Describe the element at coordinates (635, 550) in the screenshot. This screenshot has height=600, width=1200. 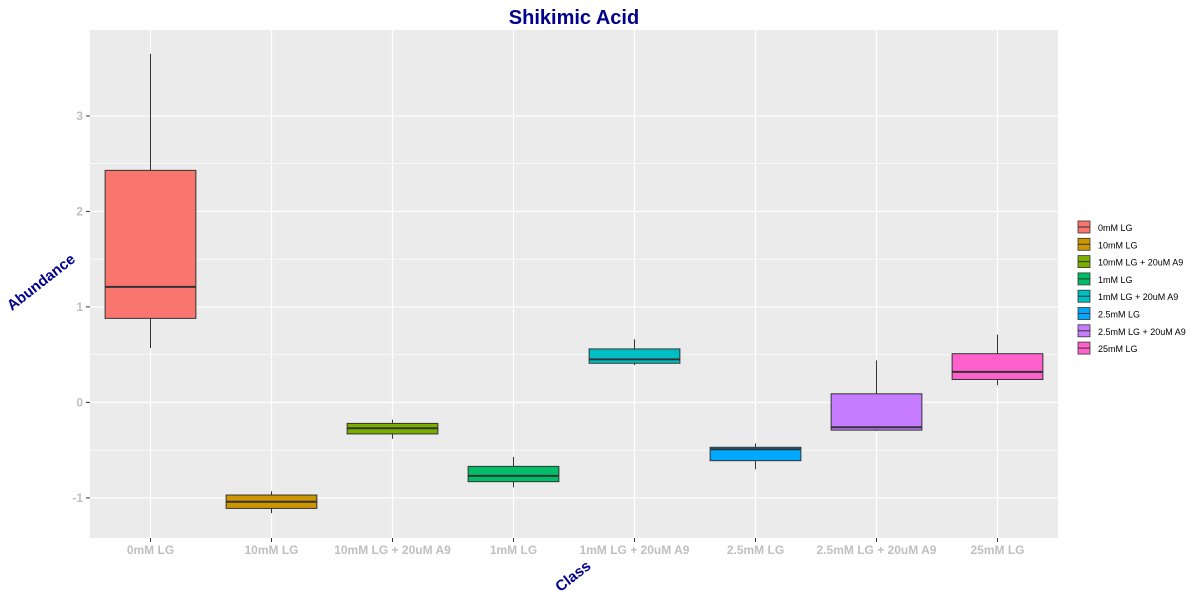
I see `x-tick-label: 1mM LG + 20uM A9` at that location.